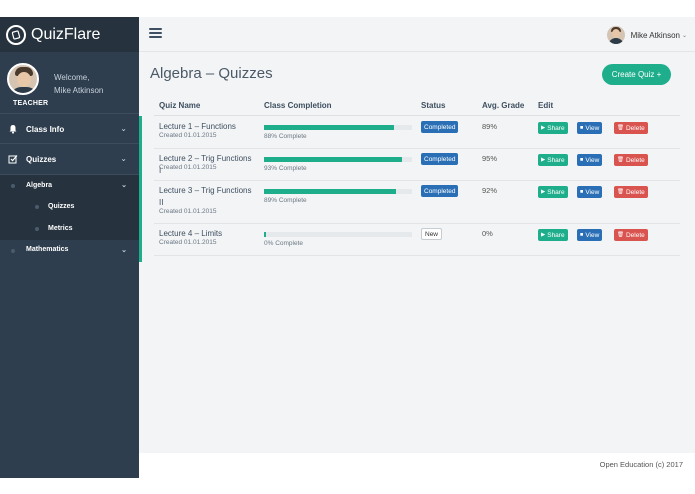 This screenshot has width=695, height=494. I want to click on sidebar-item-label: Mathematics, so click(47, 249).